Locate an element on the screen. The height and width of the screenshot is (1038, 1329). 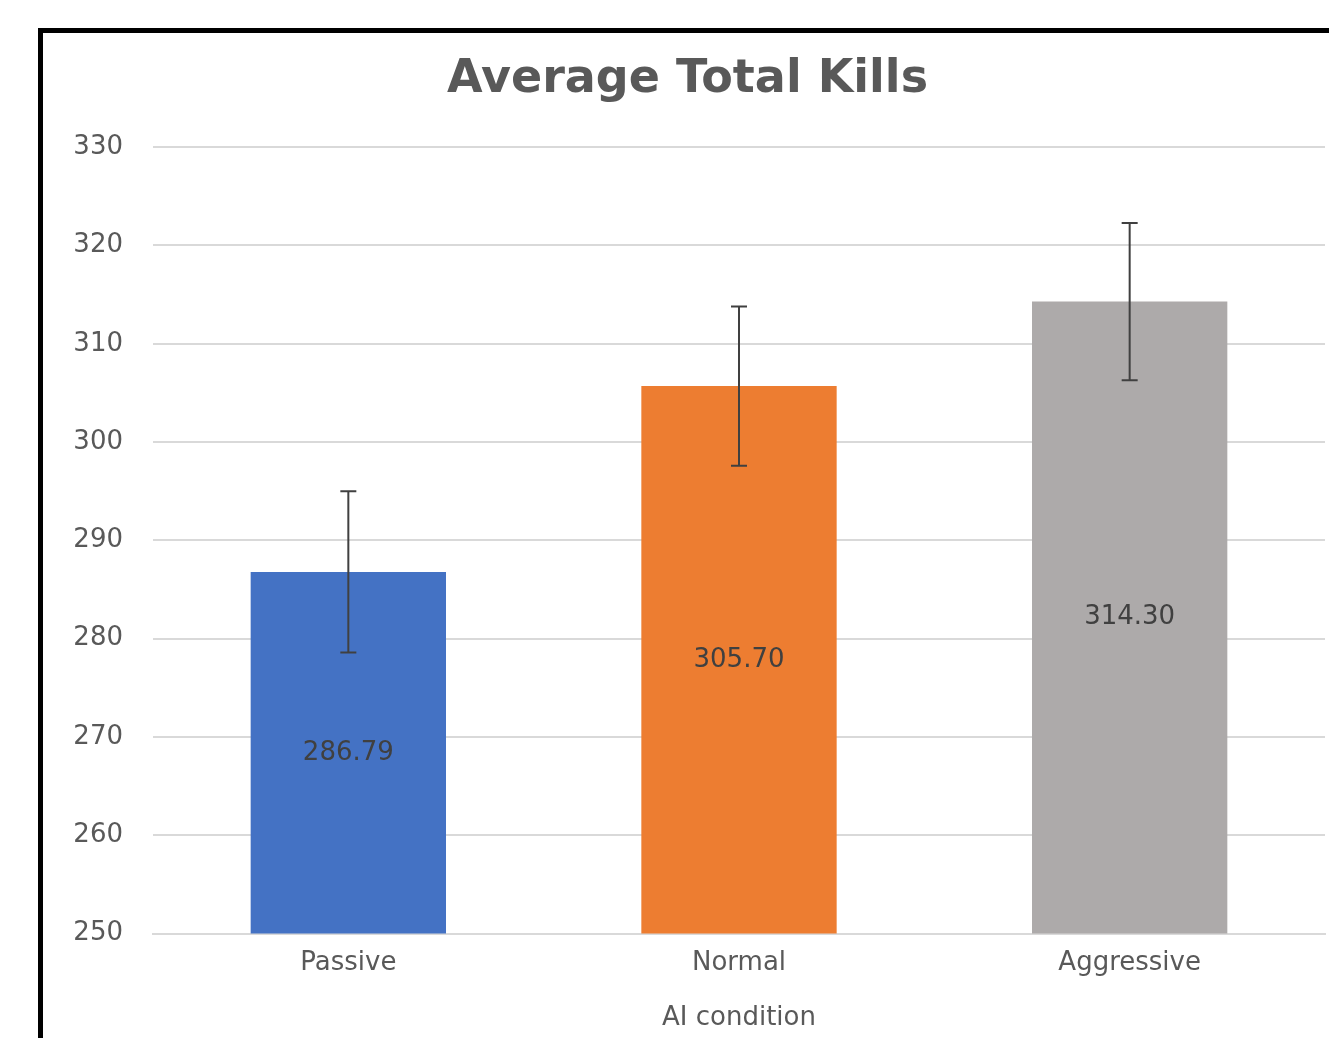
data-label: 305.70 is located at coordinates (739, 657).